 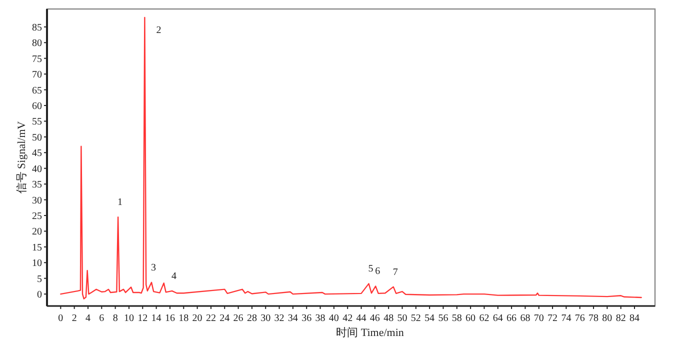 What do you see at coordinates (525, 318) in the screenshot?
I see `x-tick-label: 68` at bounding box center [525, 318].